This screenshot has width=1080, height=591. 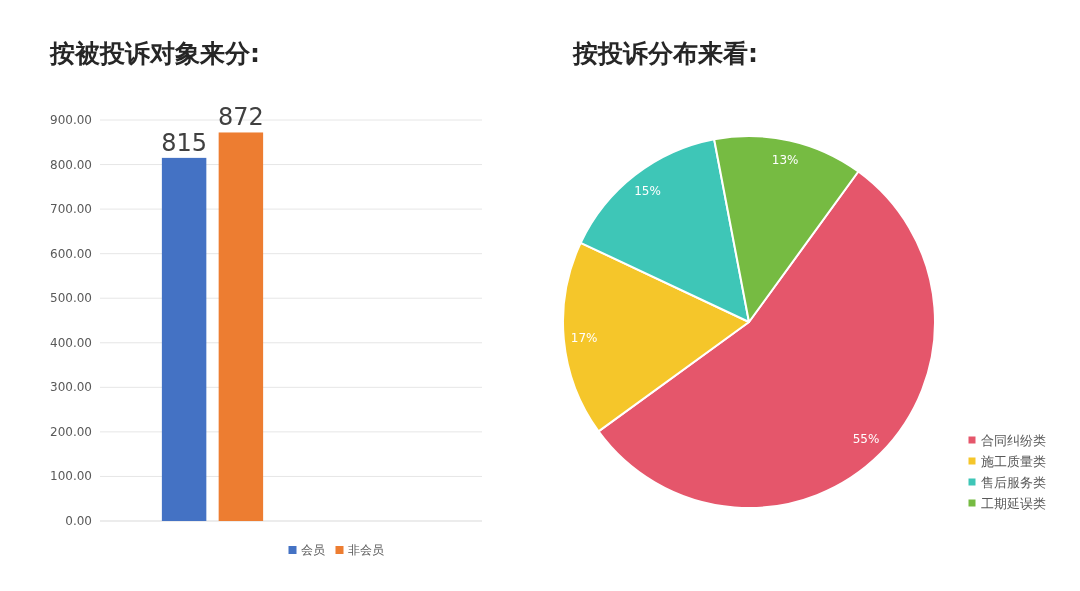 What do you see at coordinates (665, 53) in the screenshot?
I see `chart-title: 按投诉分布来看:` at bounding box center [665, 53].